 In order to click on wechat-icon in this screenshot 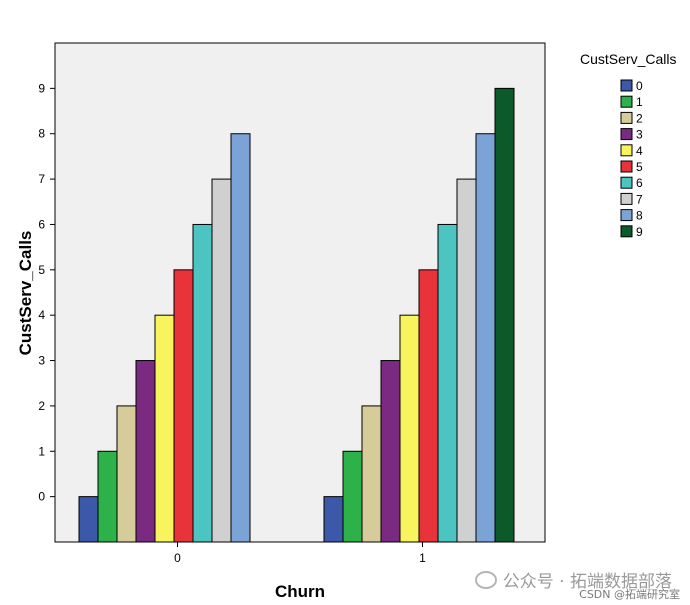, I will do `click(485, 580)`.